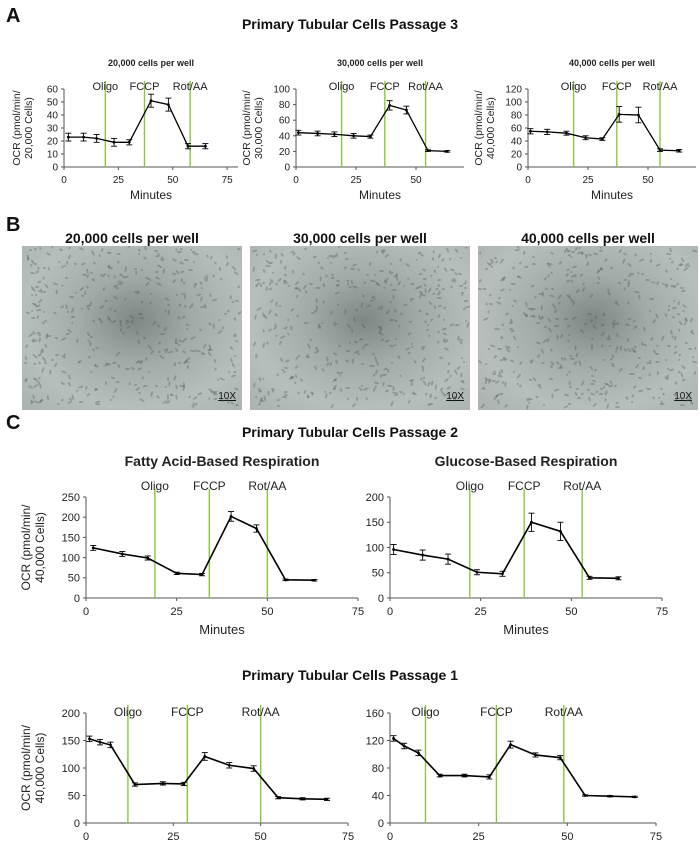 This screenshot has height=843, width=700. Describe the element at coordinates (588, 238) in the screenshot. I see `micrograph-title-3: 40,000 cells per well` at that location.